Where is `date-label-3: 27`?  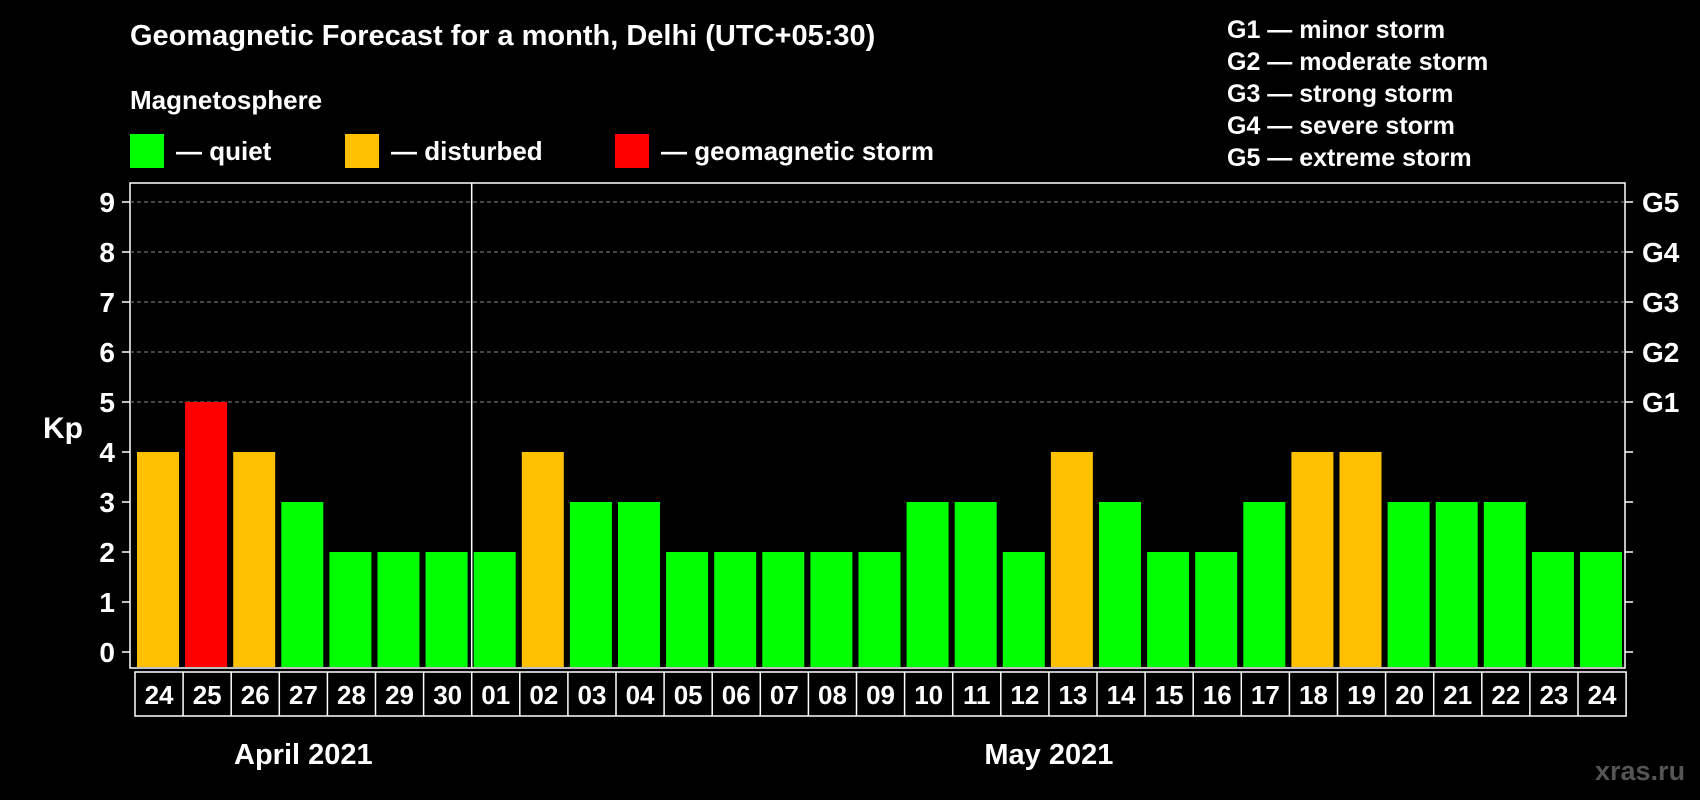
date-label-3: 27 is located at coordinates (303, 695).